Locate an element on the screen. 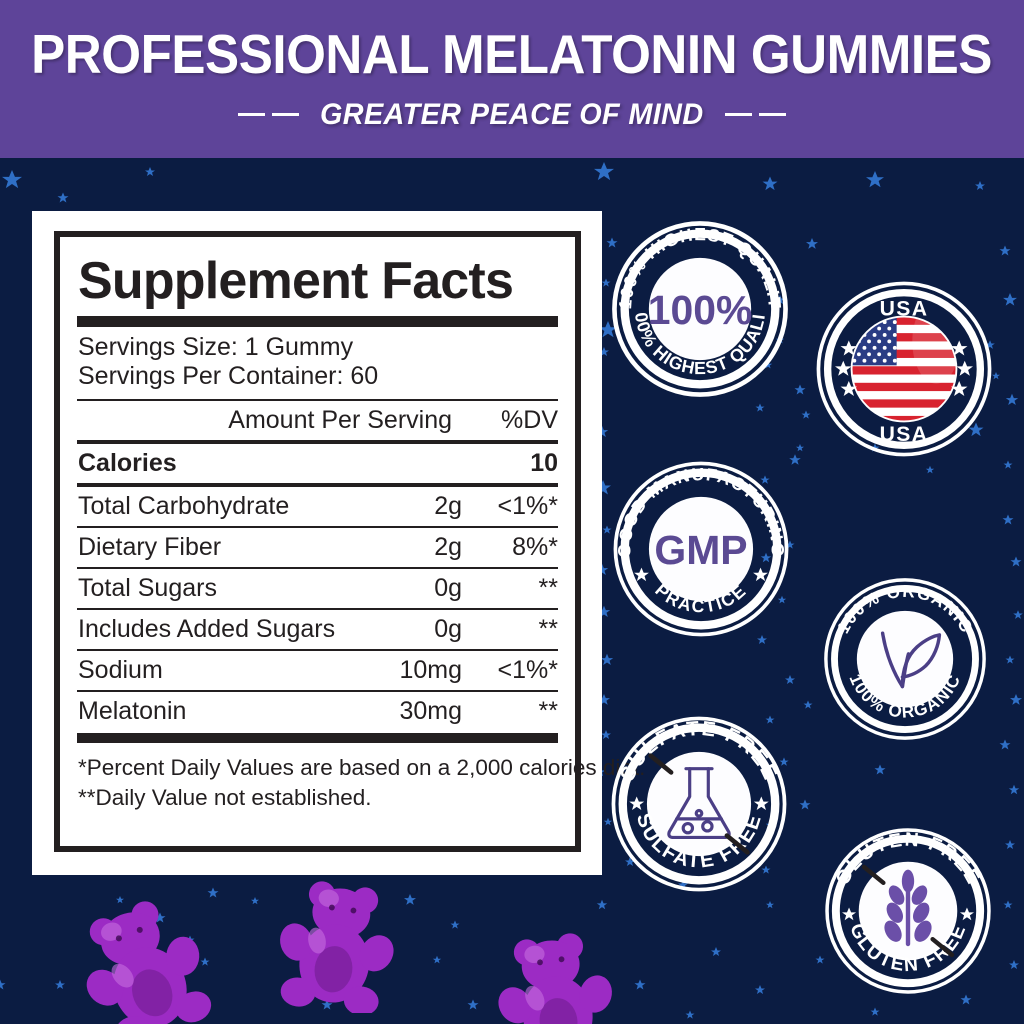  serving-size: Servings Size: 1 Gummy is located at coordinates (216, 347).